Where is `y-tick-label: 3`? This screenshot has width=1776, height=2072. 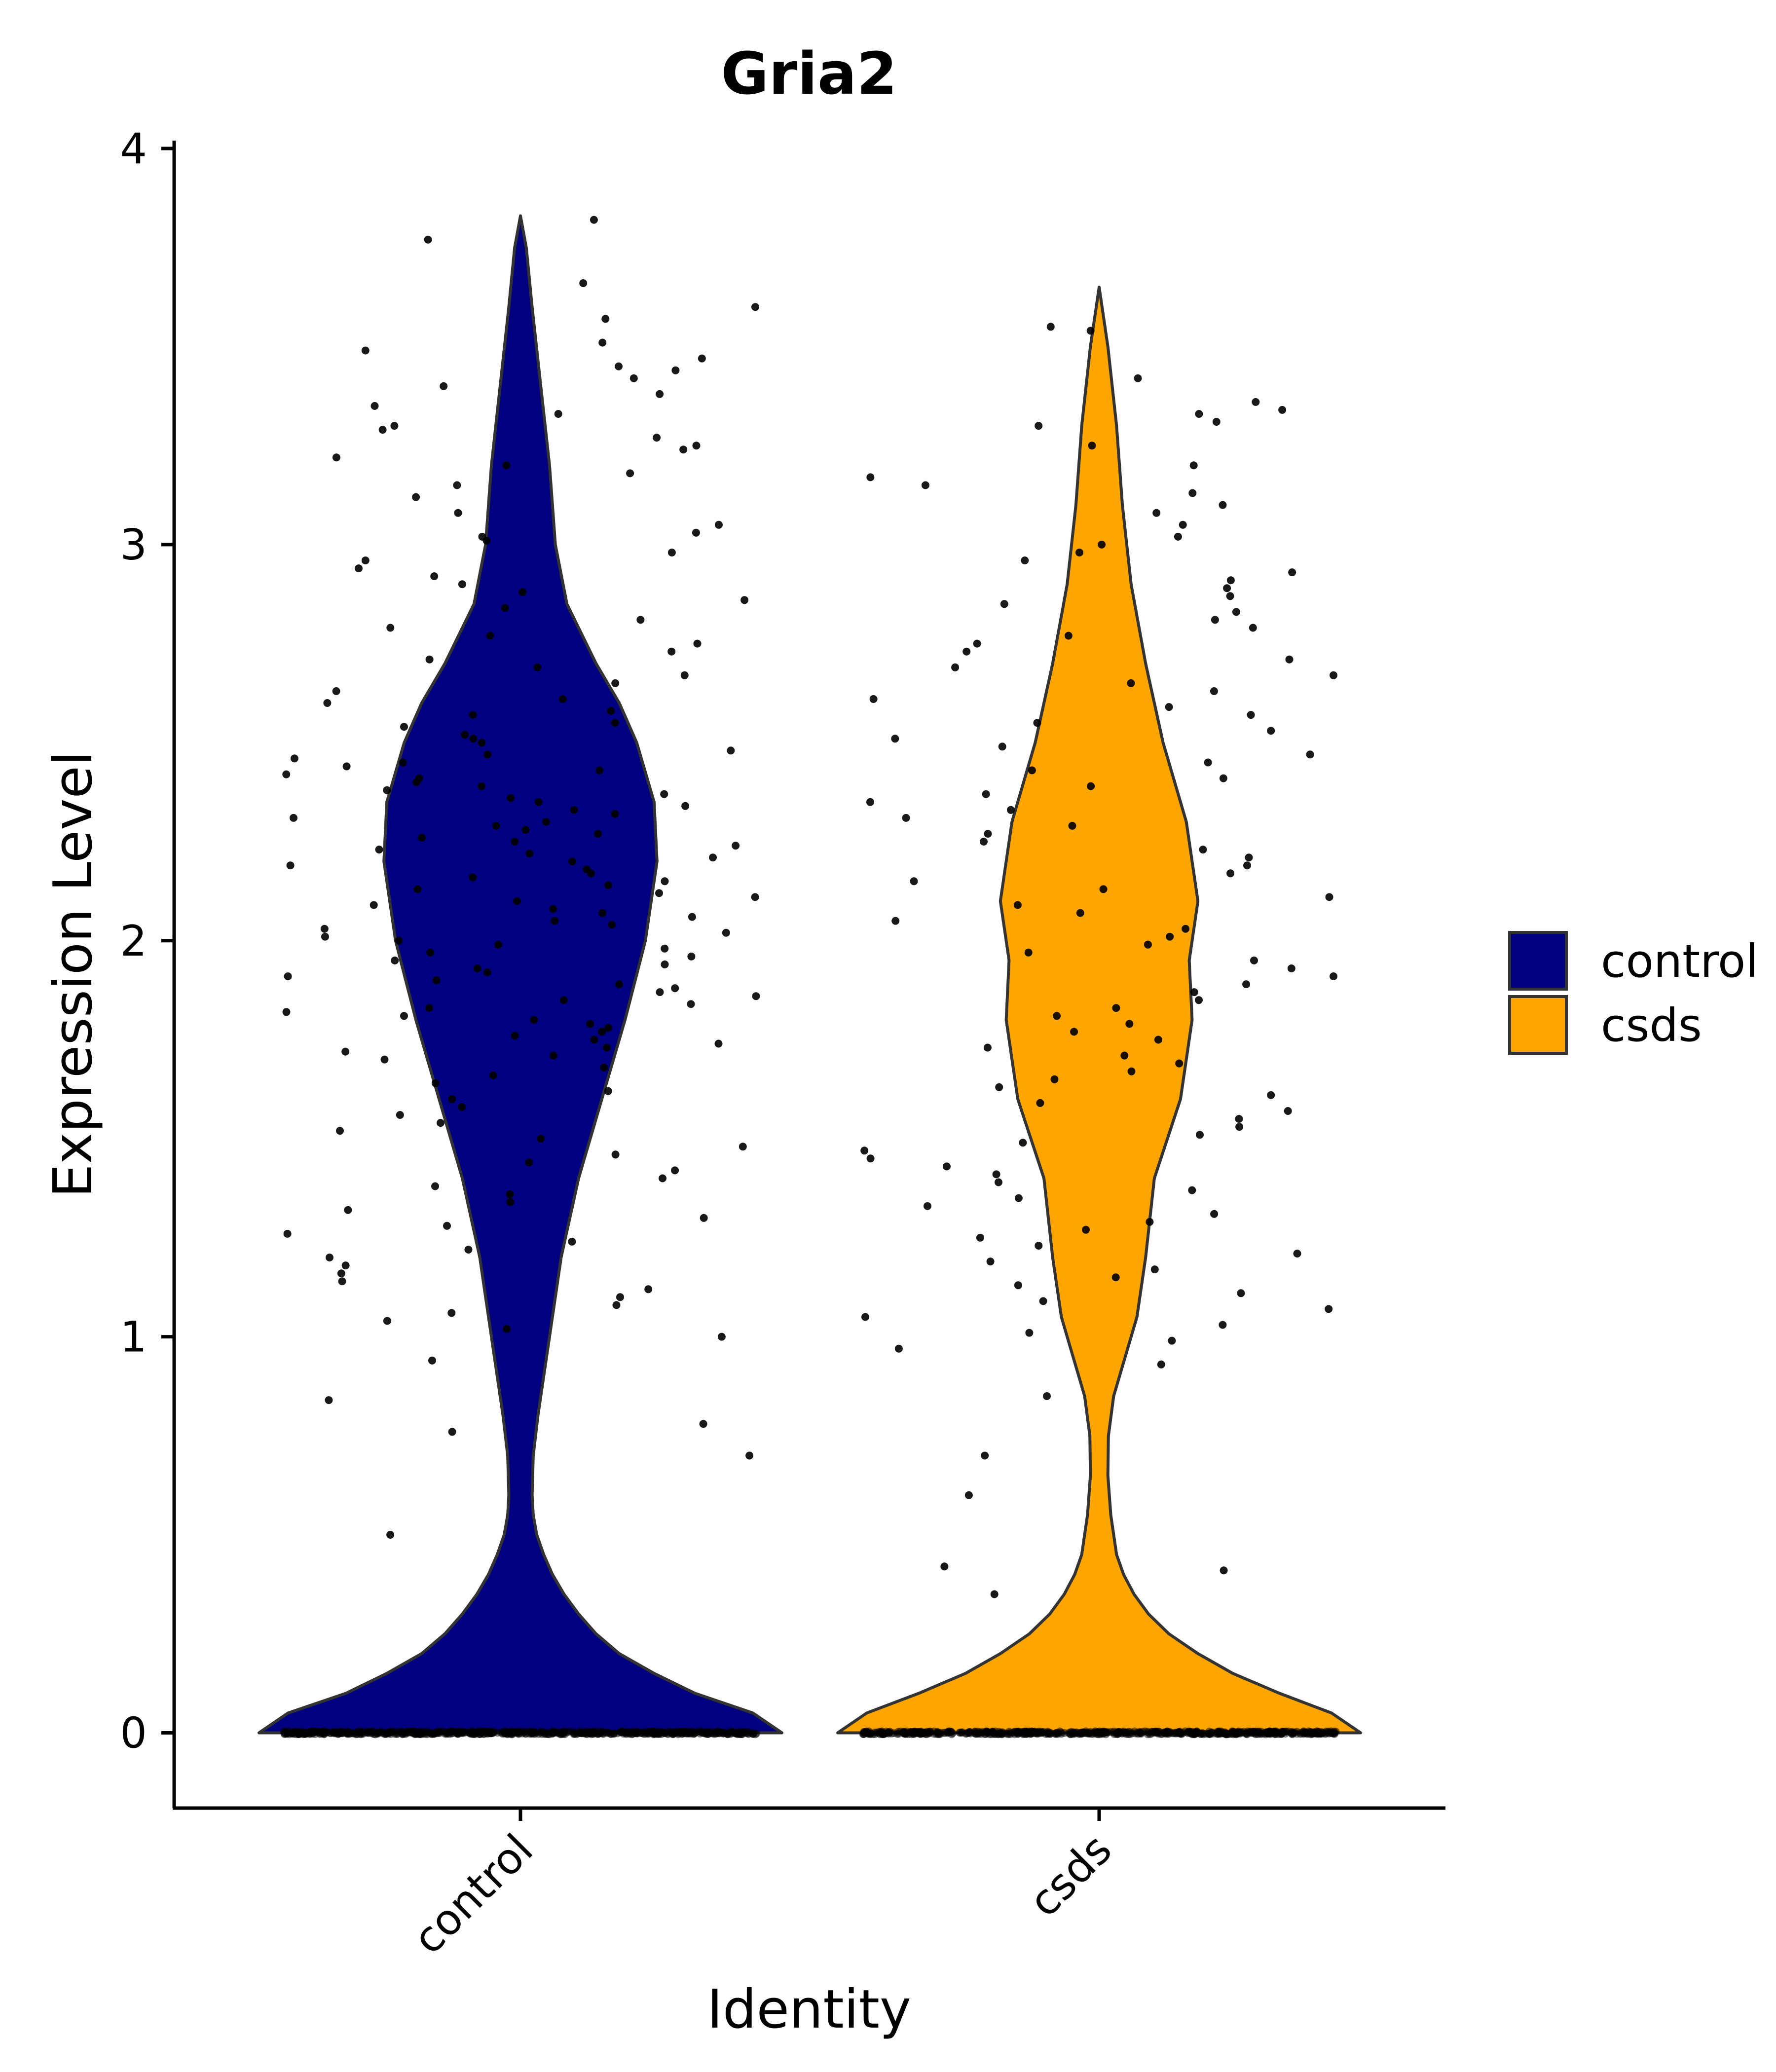 y-tick-label: 3 is located at coordinates (133, 545).